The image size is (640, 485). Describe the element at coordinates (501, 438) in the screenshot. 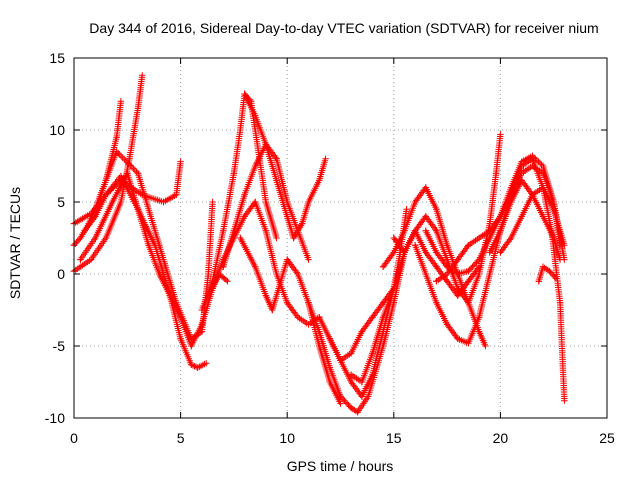

I see `x-tick-label: 20` at that location.